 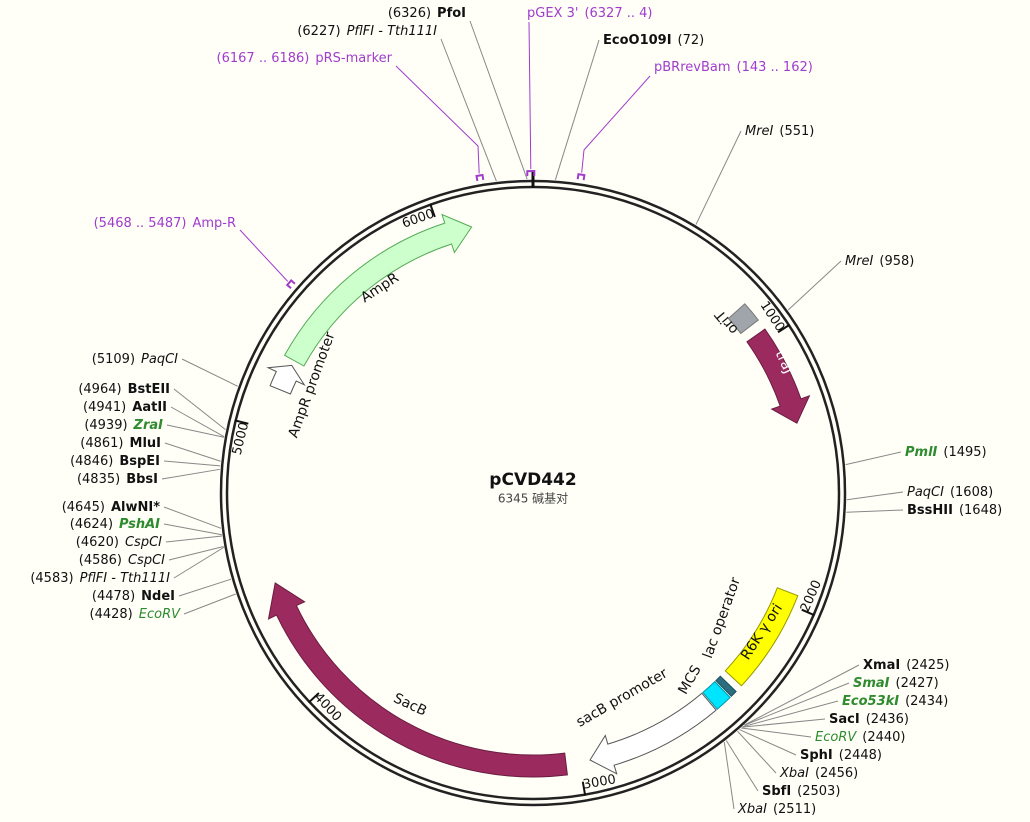 What do you see at coordinates (637, 40) in the screenshot?
I see `site-label-part: EcoO109I` at bounding box center [637, 40].